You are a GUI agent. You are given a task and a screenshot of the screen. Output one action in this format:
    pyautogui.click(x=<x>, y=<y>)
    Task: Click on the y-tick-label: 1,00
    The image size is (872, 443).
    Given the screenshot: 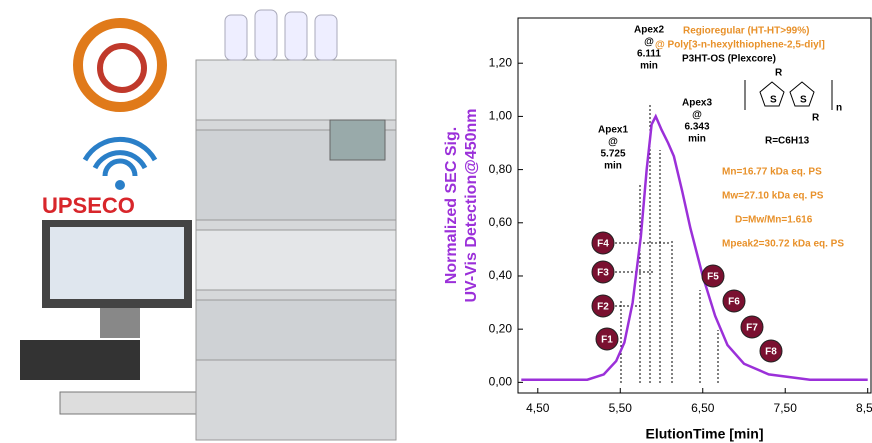 What is the action you would take?
    pyautogui.click(x=501, y=116)
    